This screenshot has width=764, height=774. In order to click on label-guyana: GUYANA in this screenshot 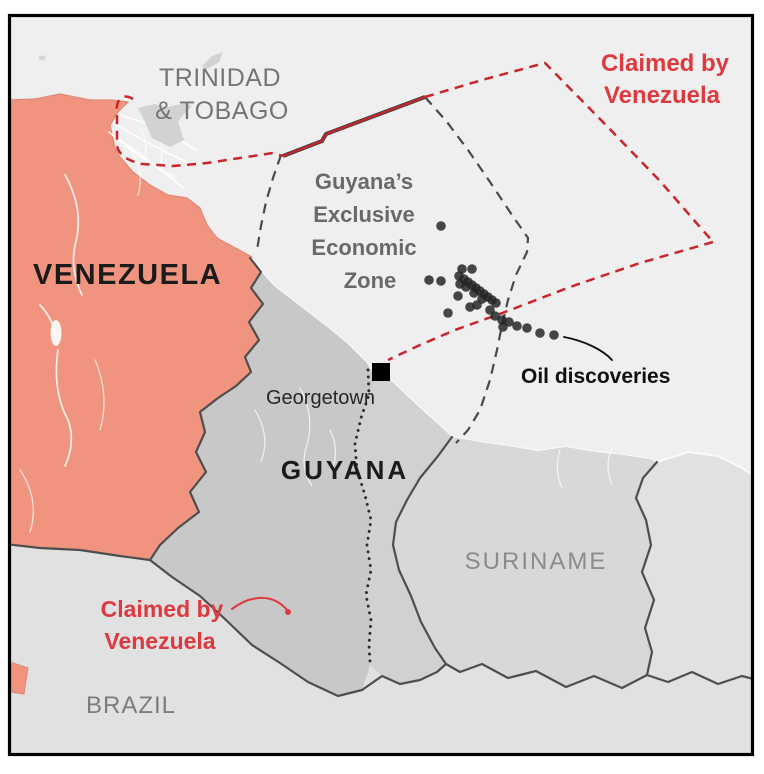, I will do `click(345, 470)`.